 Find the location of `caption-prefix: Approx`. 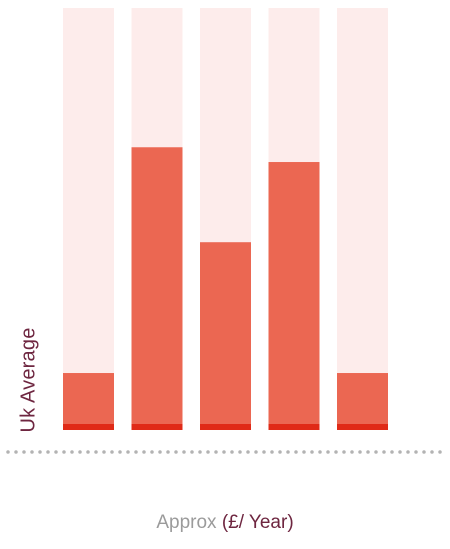

caption-prefix: Approx is located at coordinates (186, 522).